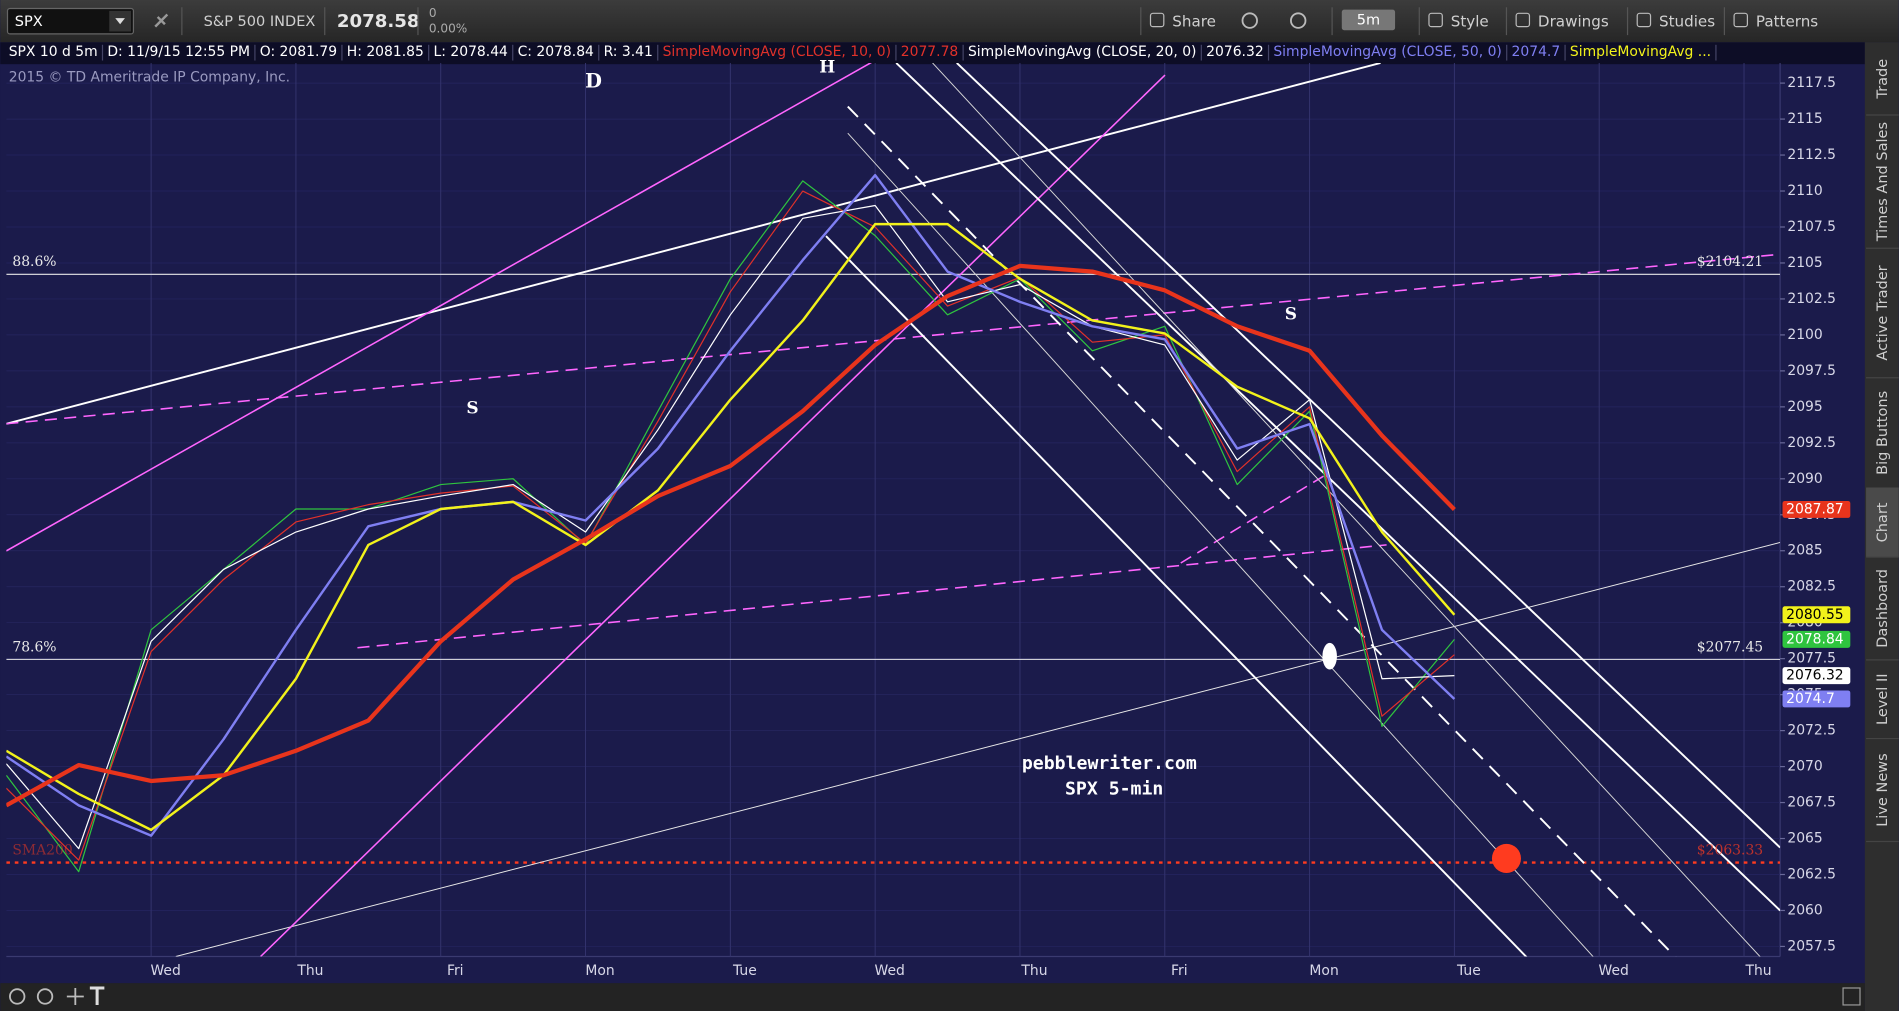 This screenshot has height=1011, width=1899. I want to click on level-value-label: $2063.33, so click(1730, 850).